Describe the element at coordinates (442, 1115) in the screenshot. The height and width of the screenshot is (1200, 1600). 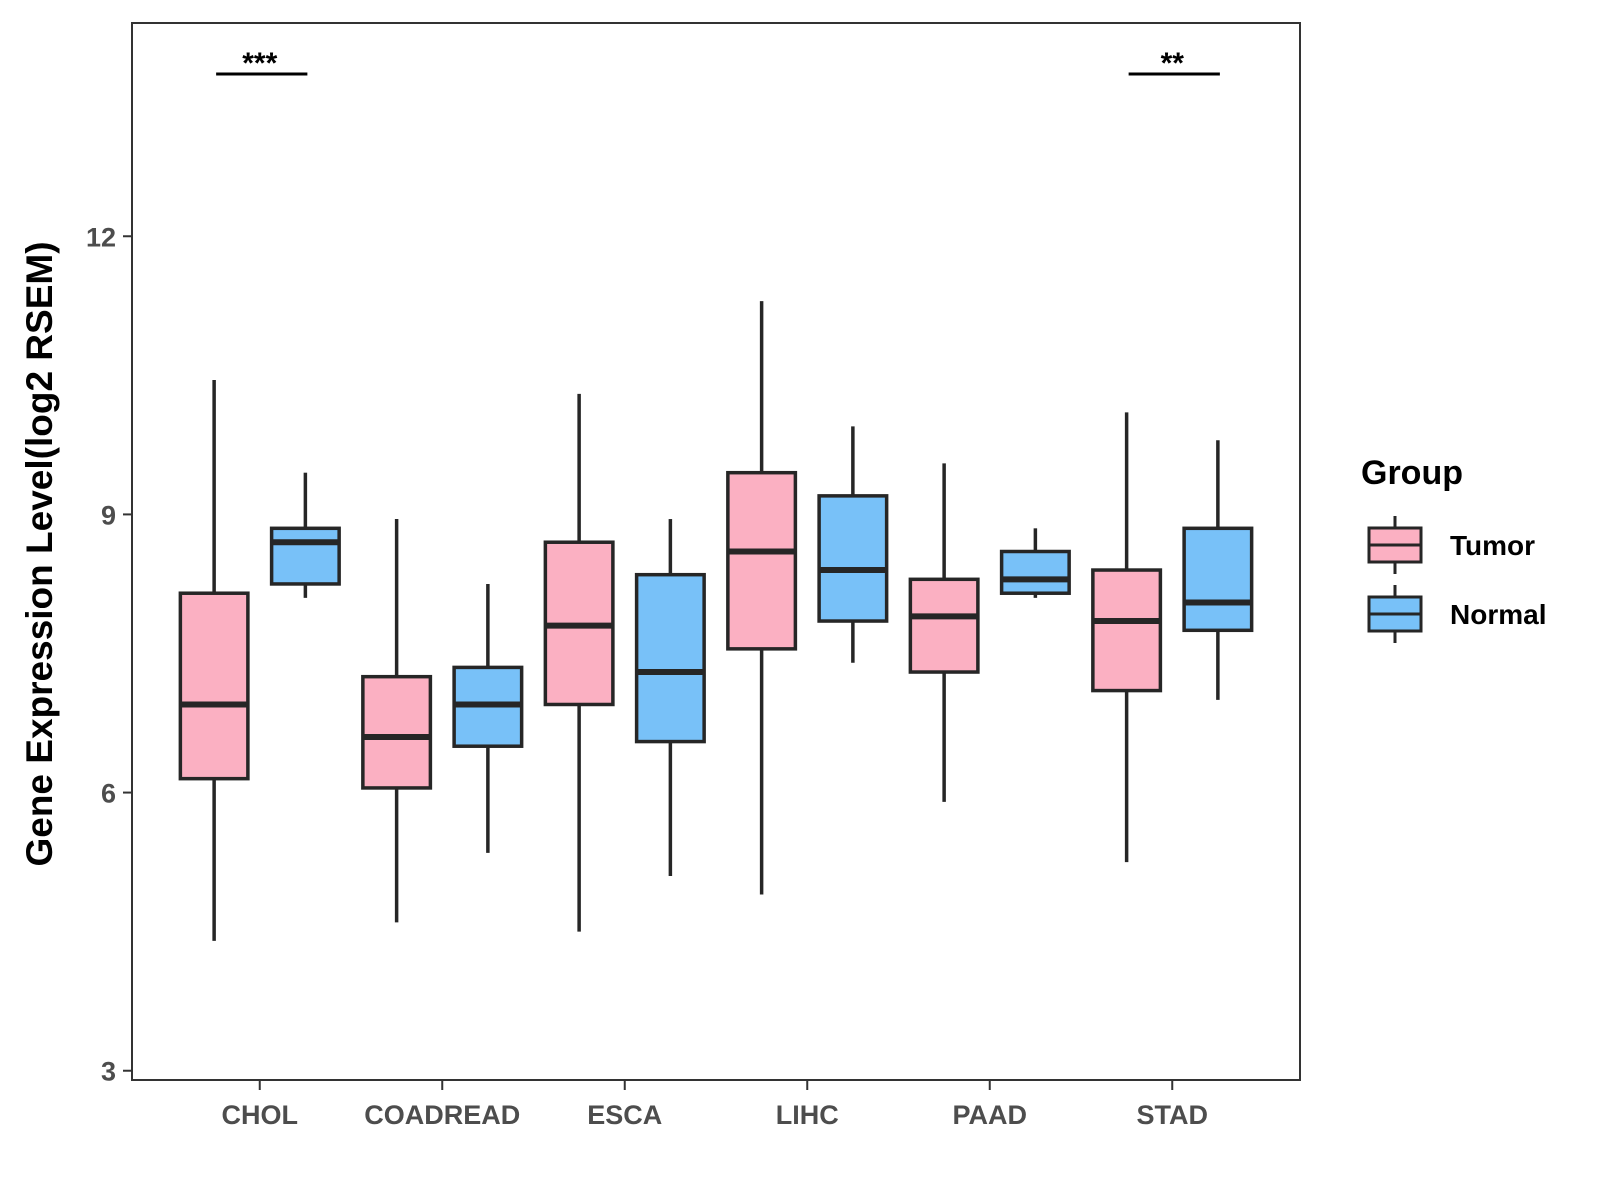
I see `x-tick-label: COADREAD` at that location.